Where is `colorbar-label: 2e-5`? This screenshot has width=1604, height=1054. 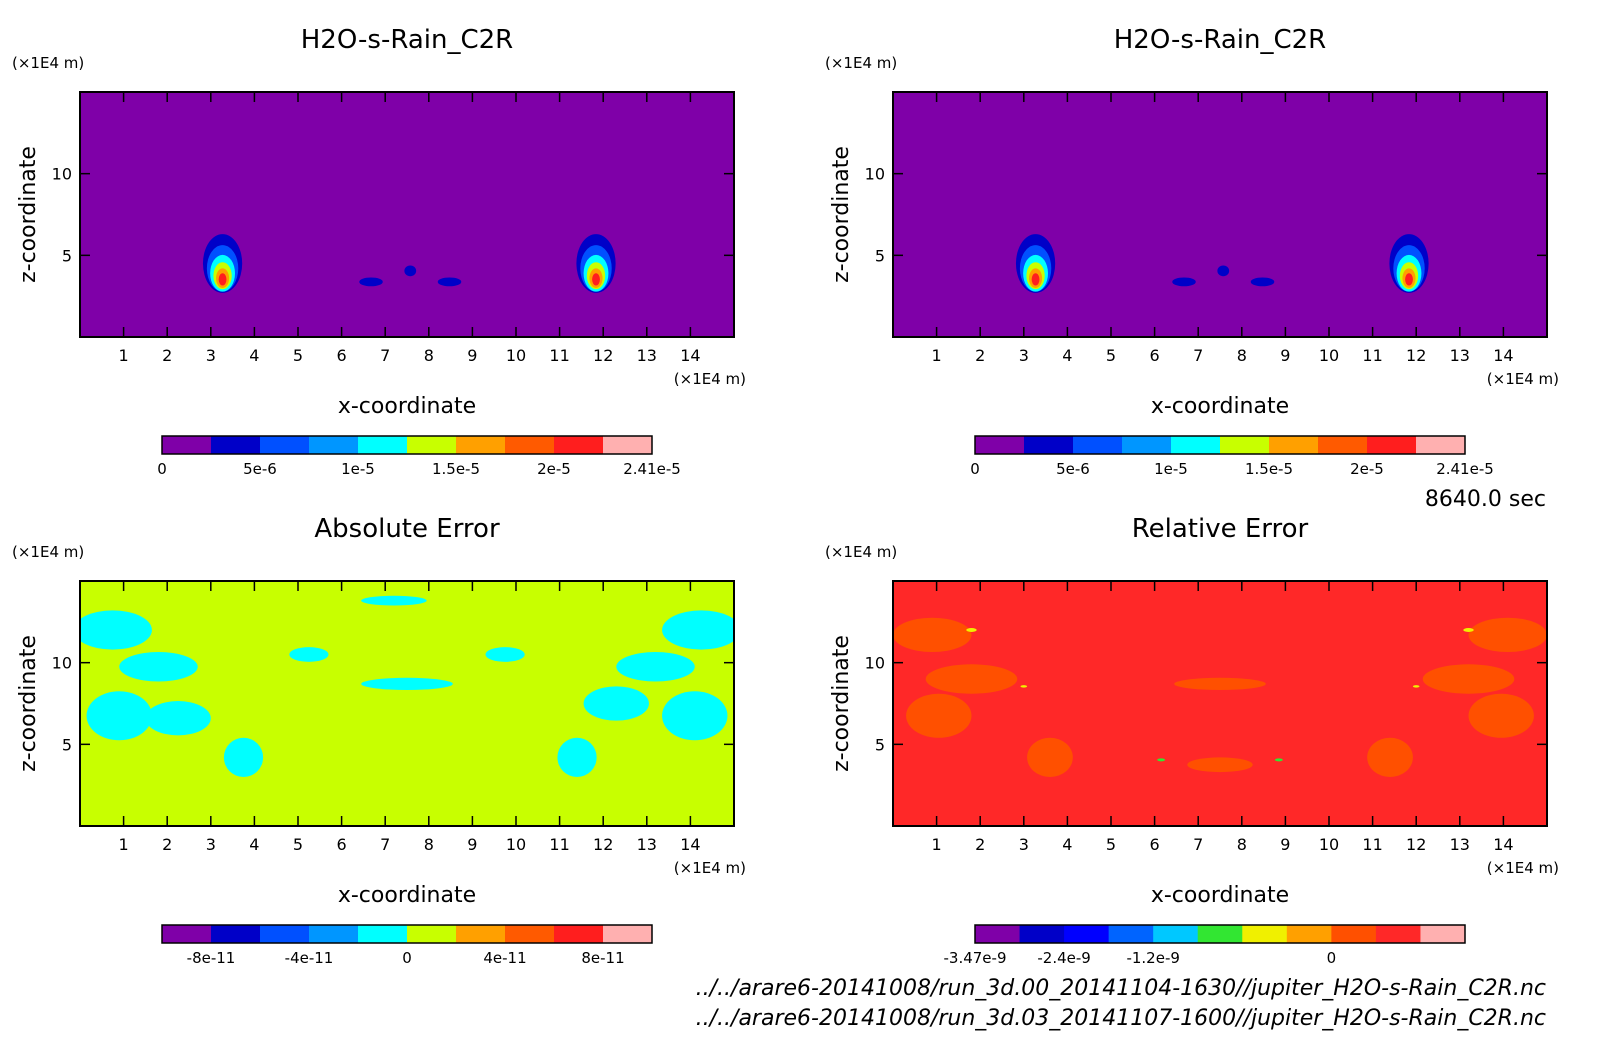
colorbar-label: 2e-5 is located at coordinates (554, 469).